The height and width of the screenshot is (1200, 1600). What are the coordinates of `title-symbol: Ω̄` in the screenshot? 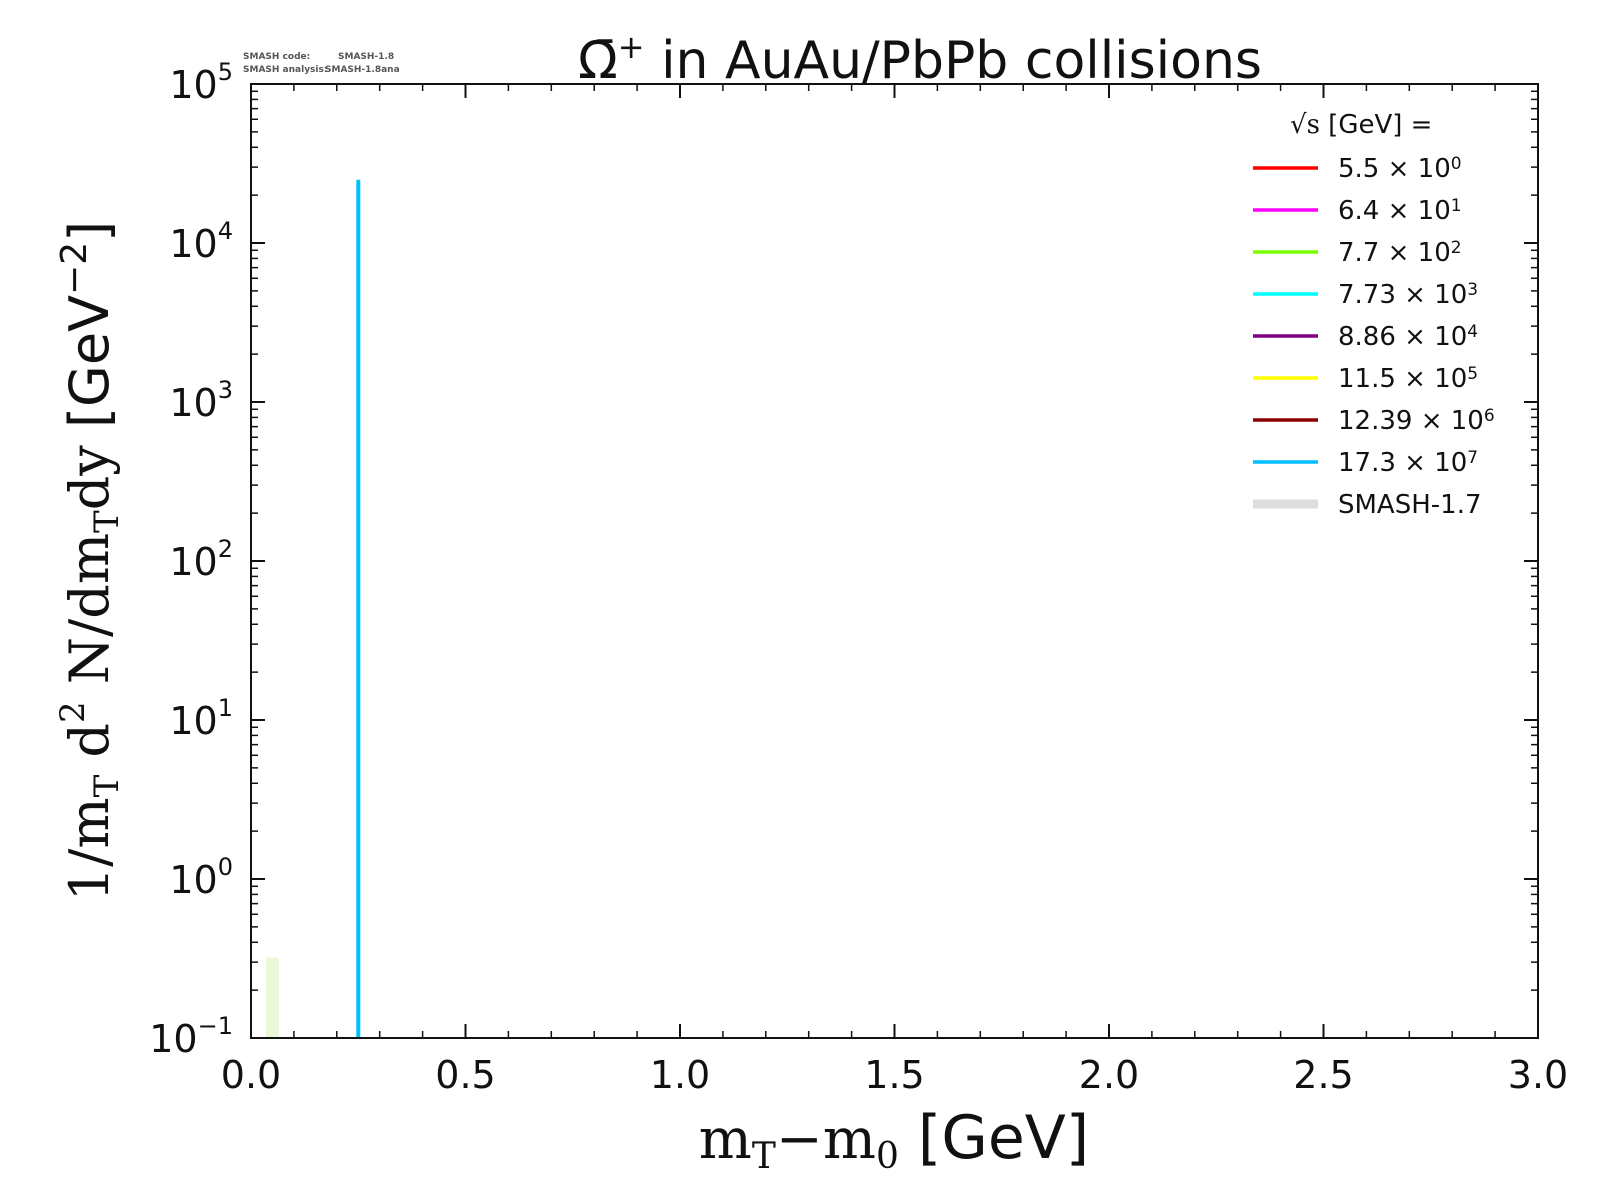 It's located at (598, 61).